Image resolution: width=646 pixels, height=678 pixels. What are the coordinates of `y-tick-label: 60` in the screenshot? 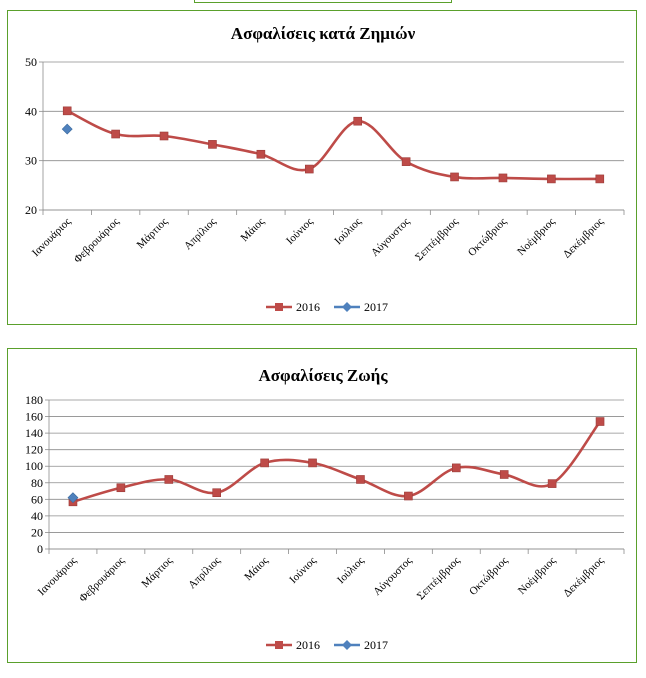 It's located at (37, 499).